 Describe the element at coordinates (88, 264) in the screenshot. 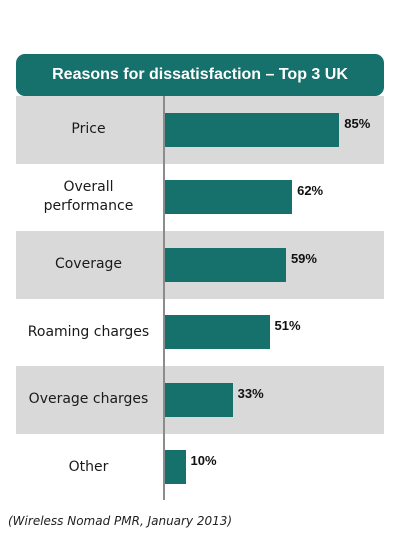

I see `category-label: Coverage` at that location.